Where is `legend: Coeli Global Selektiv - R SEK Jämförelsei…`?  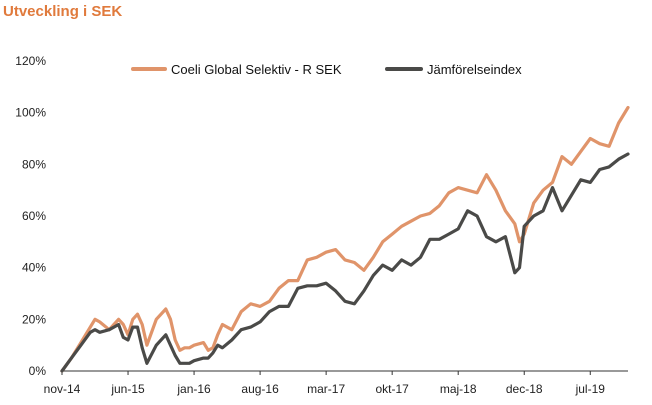
legend: Coeli Global Selektiv - R SEK Jämförelsei… is located at coordinates (326, 69).